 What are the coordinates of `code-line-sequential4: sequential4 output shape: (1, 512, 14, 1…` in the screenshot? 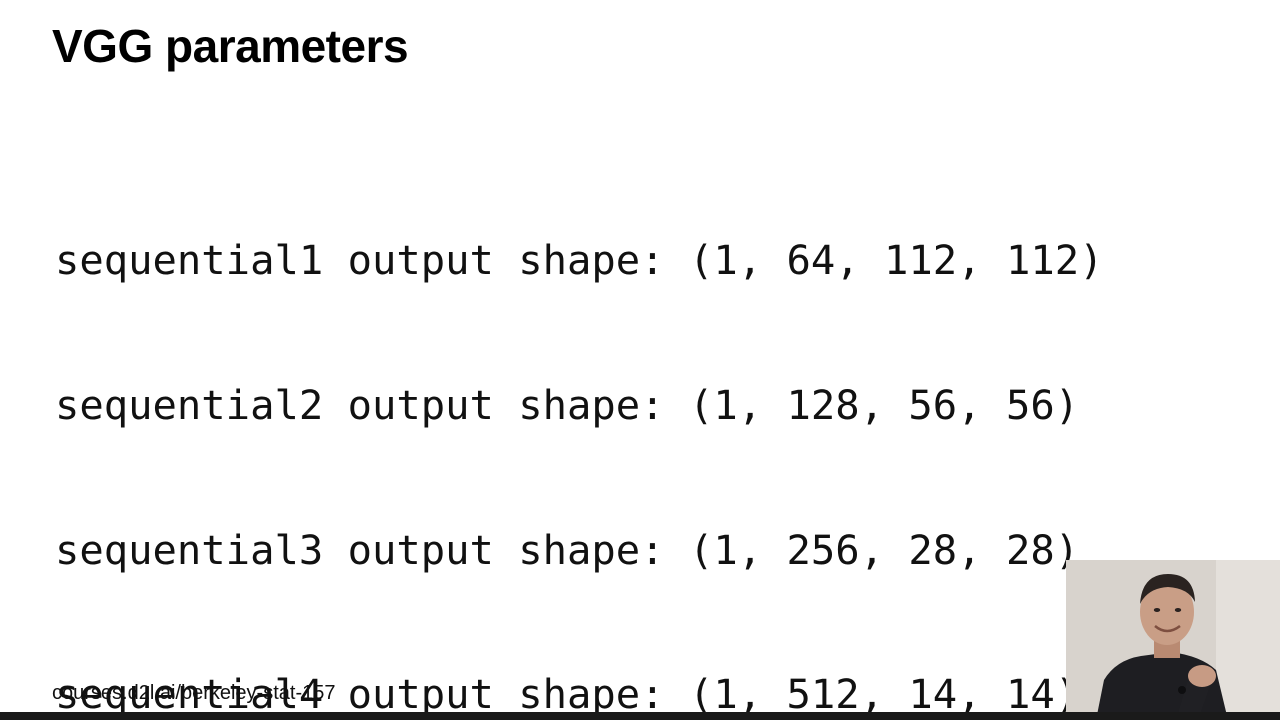 It's located at (567, 694).